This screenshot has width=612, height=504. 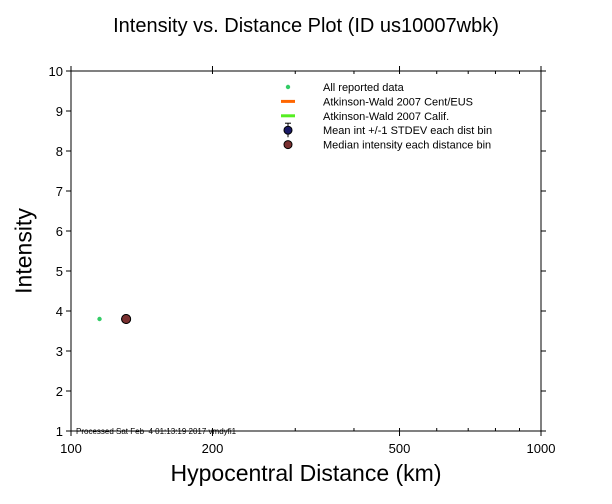 What do you see at coordinates (400, 448) in the screenshot?
I see `x-tick-label: 500` at bounding box center [400, 448].